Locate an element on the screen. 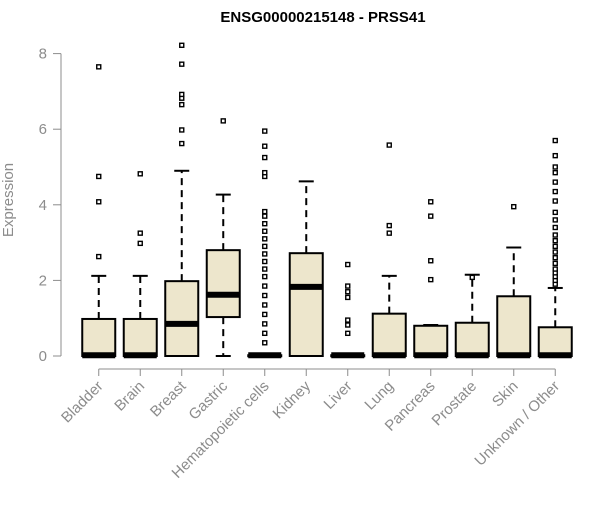 This screenshot has width=600, height=505. y-tick-label: 6 is located at coordinates (43, 129).